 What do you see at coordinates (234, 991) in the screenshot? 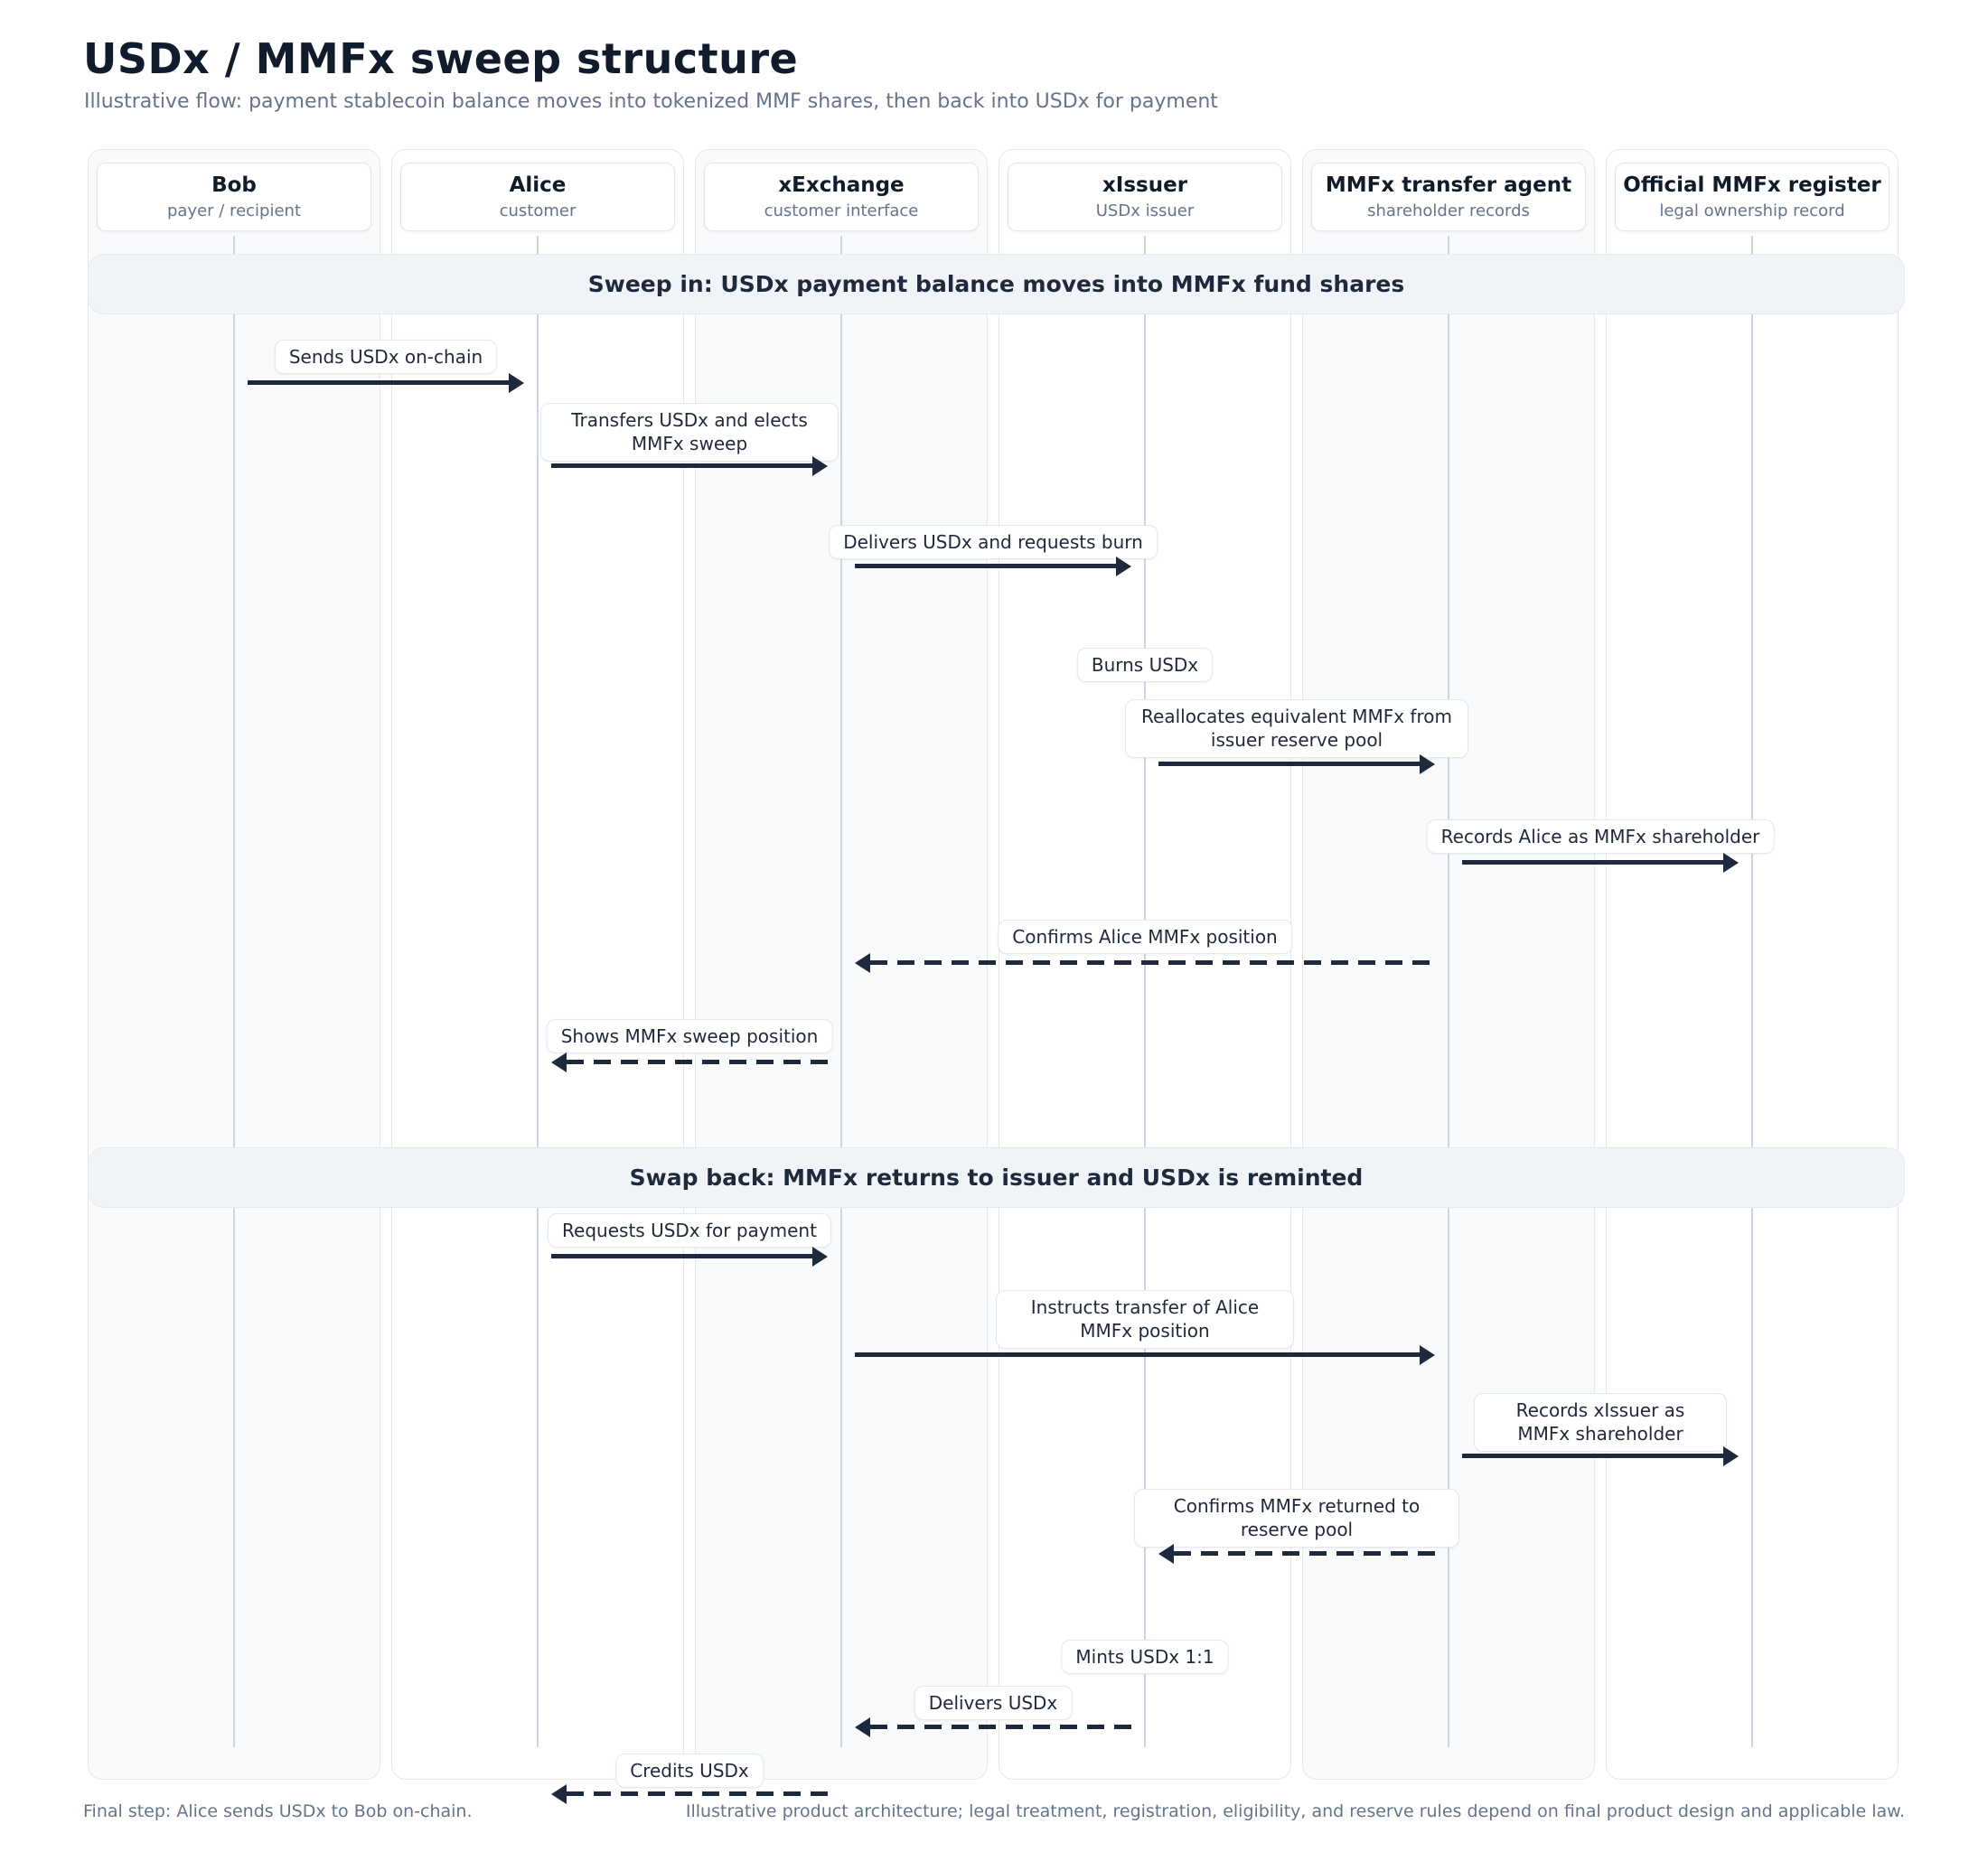
I see `lifeline-bob` at bounding box center [234, 991].